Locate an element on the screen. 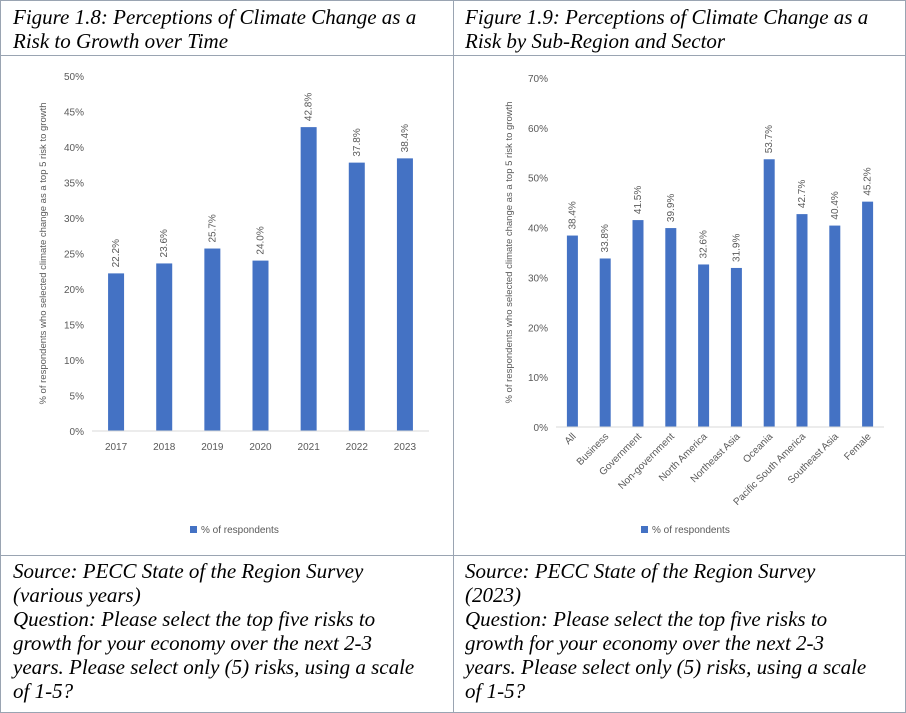  table-border-middle is located at coordinates (453, 356).